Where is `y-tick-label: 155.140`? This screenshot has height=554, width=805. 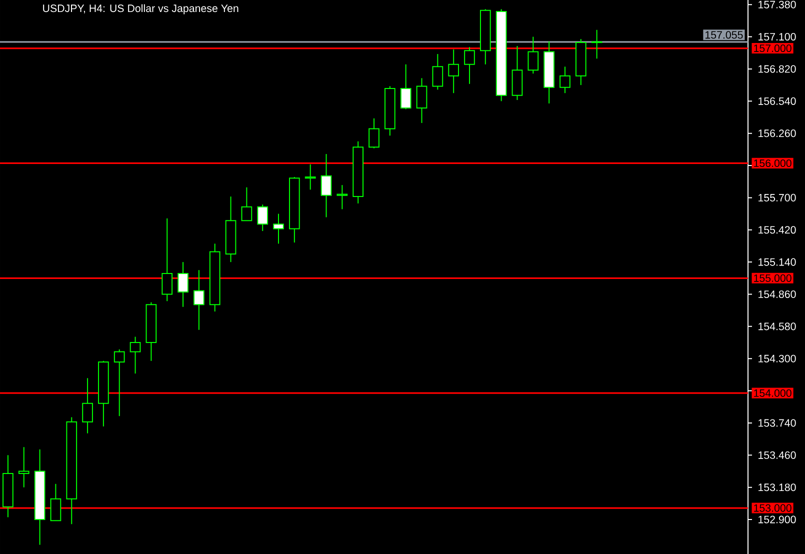 y-tick-label: 155.140 is located at coordinates (777, 262).